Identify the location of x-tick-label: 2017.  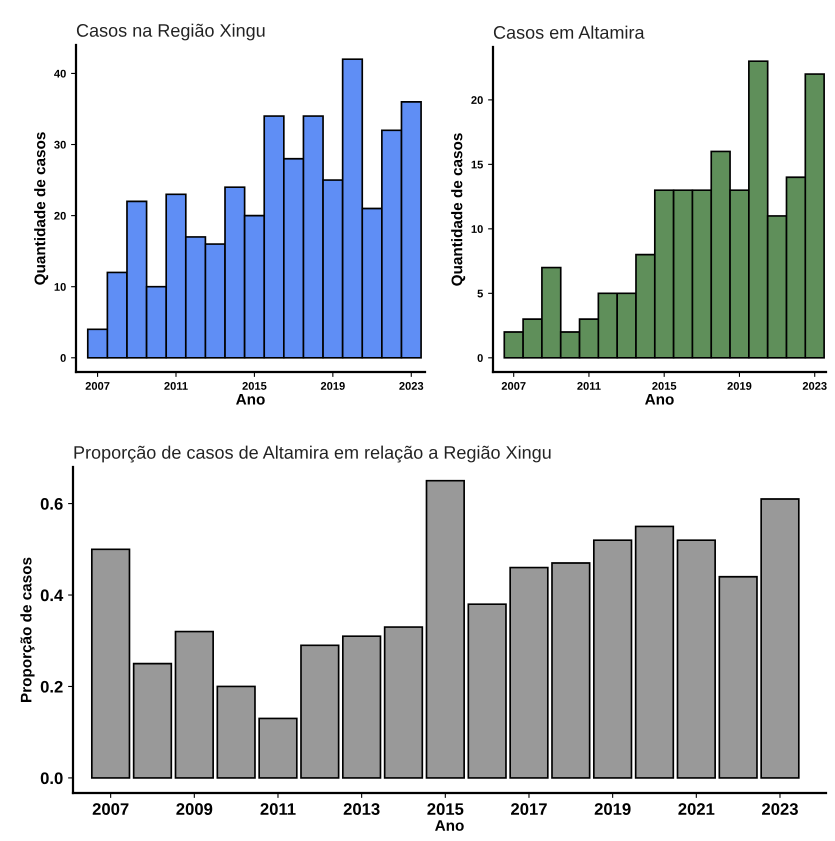
(529, 809).